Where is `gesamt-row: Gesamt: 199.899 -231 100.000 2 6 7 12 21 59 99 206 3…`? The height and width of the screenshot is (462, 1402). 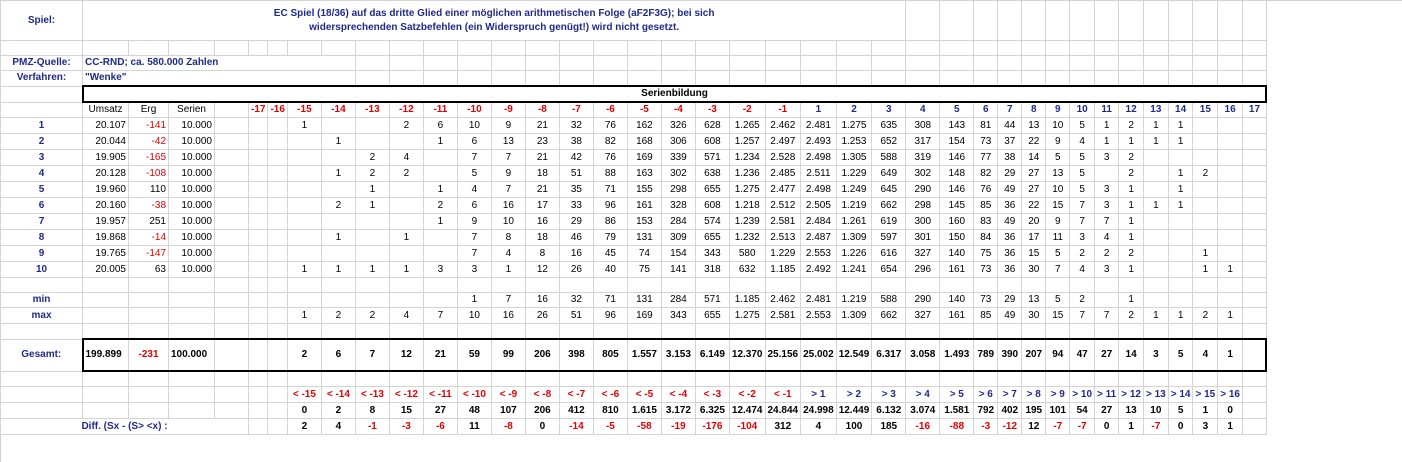
gesamt-row: Gesamt: 199.899 -231 100.000 2 6 7 12 21 59 99 206 3… is located at coordinates (634, 355).